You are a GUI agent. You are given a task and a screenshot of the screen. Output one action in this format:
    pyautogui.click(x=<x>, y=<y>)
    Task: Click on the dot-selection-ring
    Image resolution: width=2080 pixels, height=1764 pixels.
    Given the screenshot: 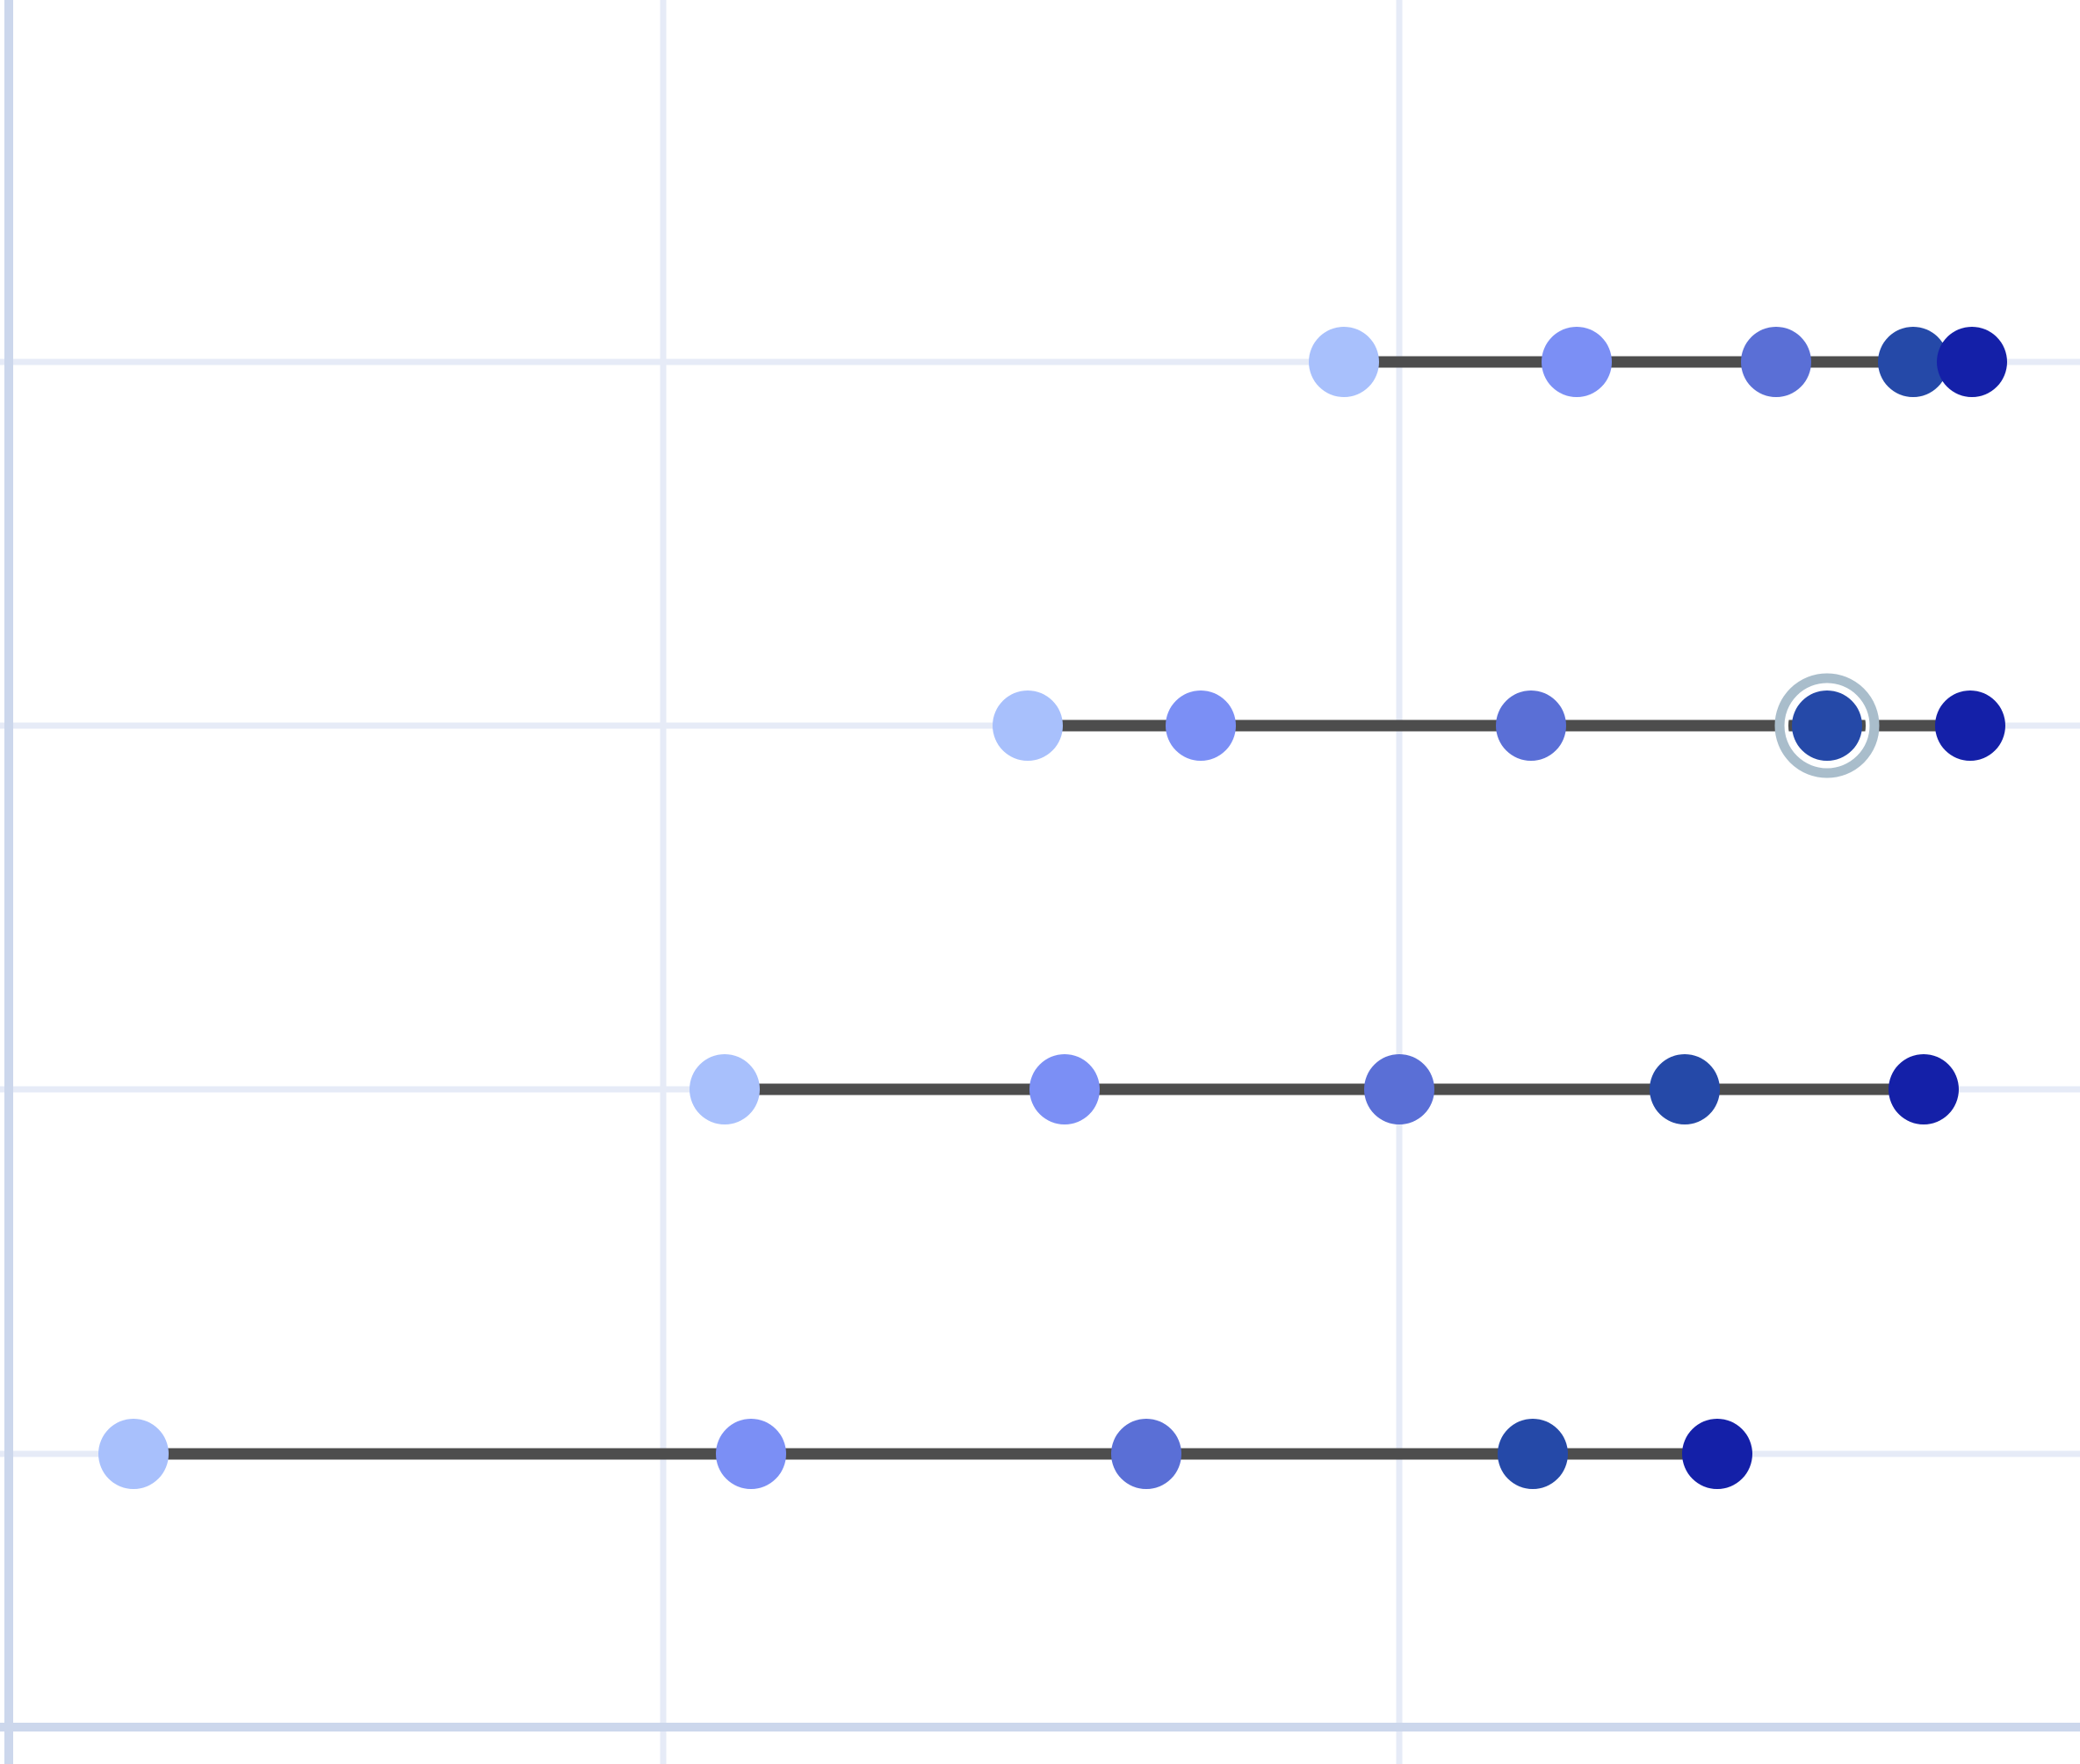 What is the action you would take?
    pyautogui.click(x=1827, y=725)
    